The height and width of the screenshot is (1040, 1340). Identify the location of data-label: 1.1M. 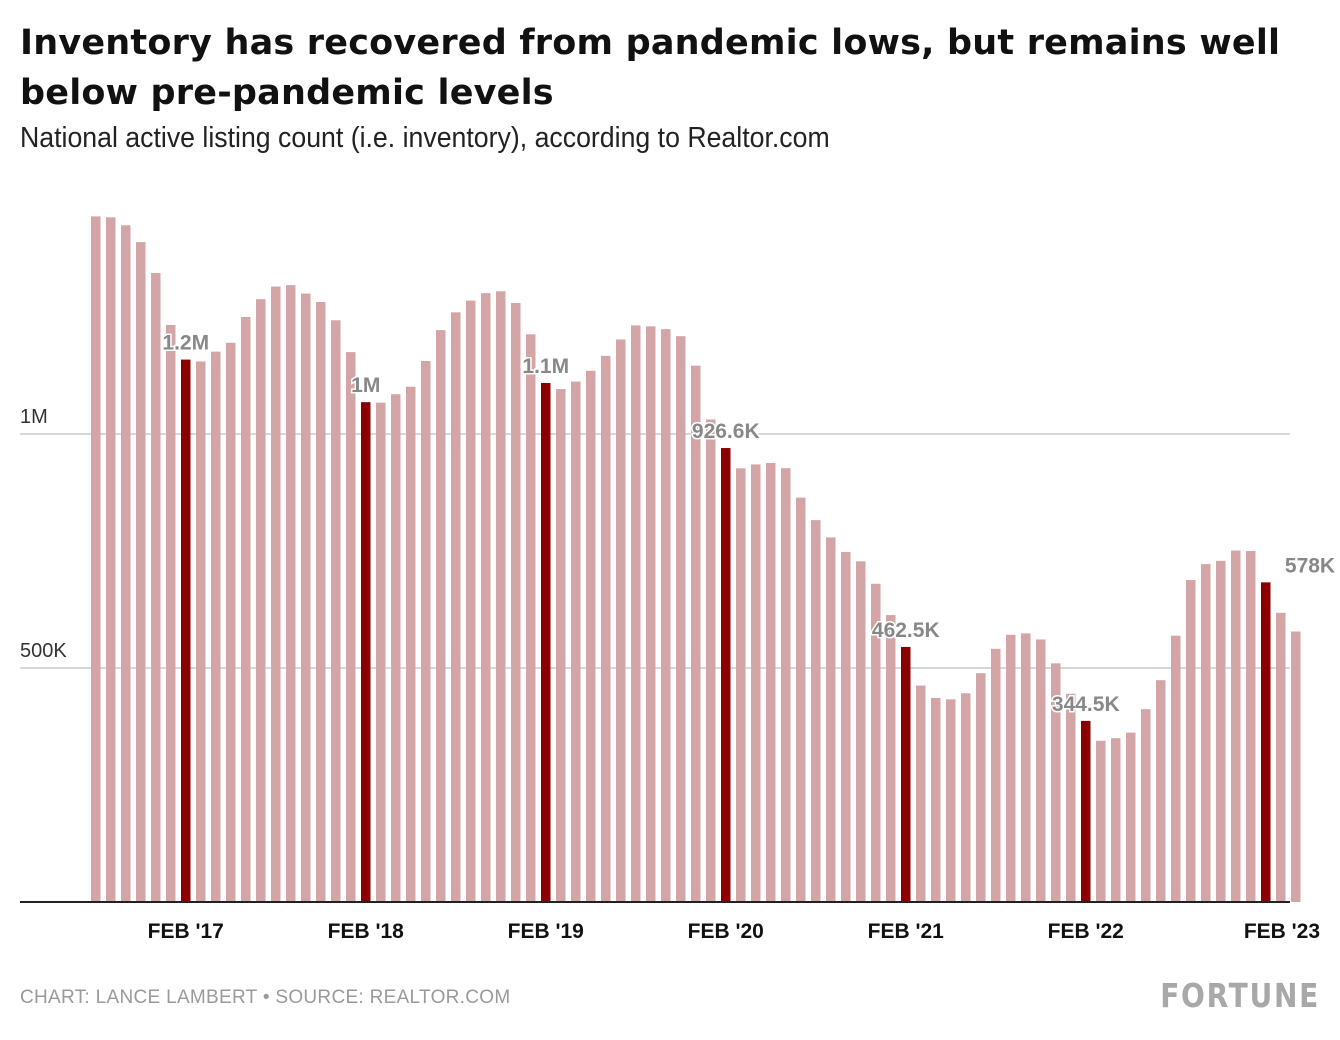
(545, 366).